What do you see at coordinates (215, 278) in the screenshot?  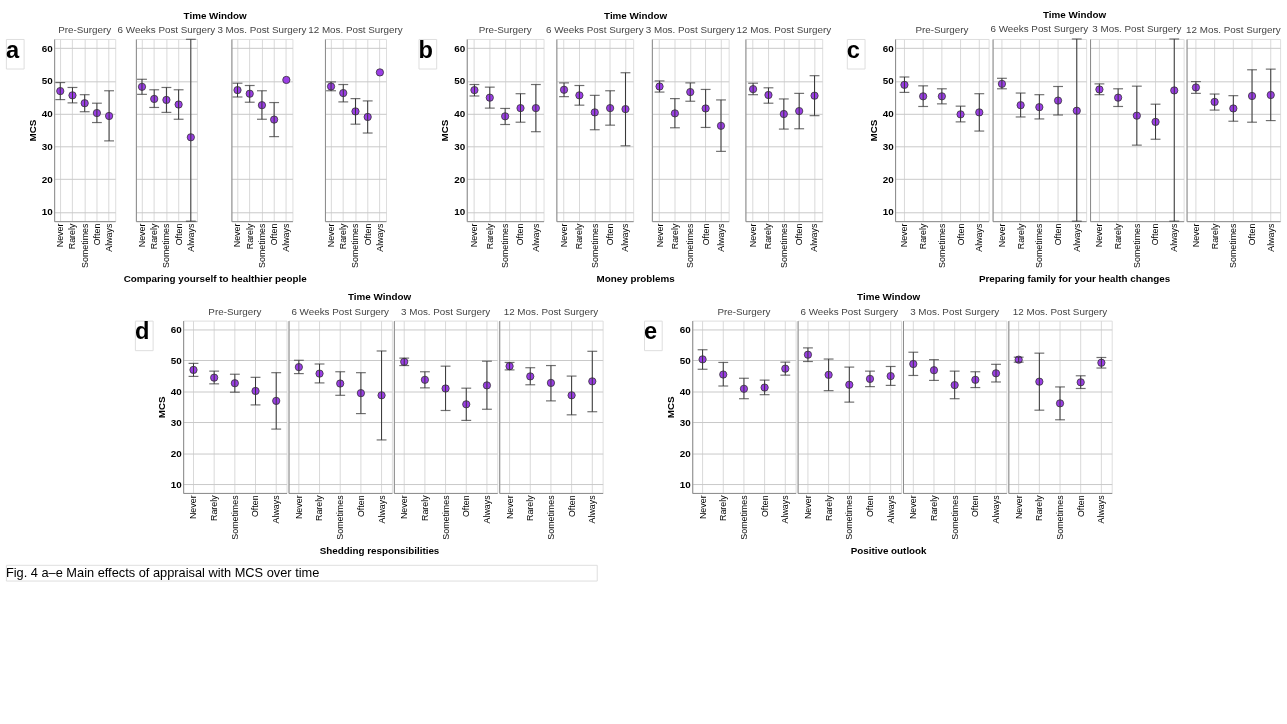 I see `x-axis-title: Comparing yourself to healthier people` at bounding box center [215, 278].